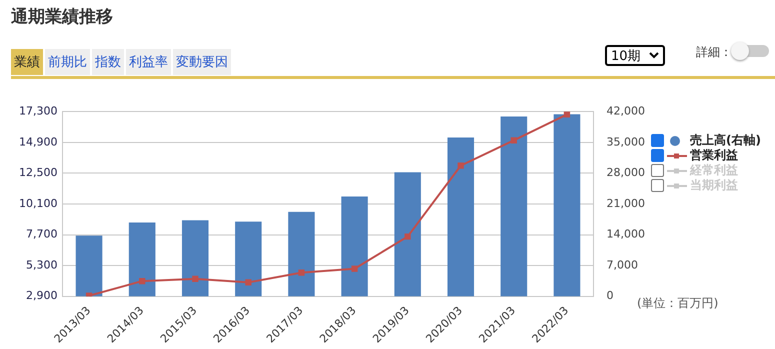 The width and height of the screenshot is (775, 349). What do you see at coordinates (27, 62) in the screenshot?
I see `text: 業績` at bounding box center [27, 62].